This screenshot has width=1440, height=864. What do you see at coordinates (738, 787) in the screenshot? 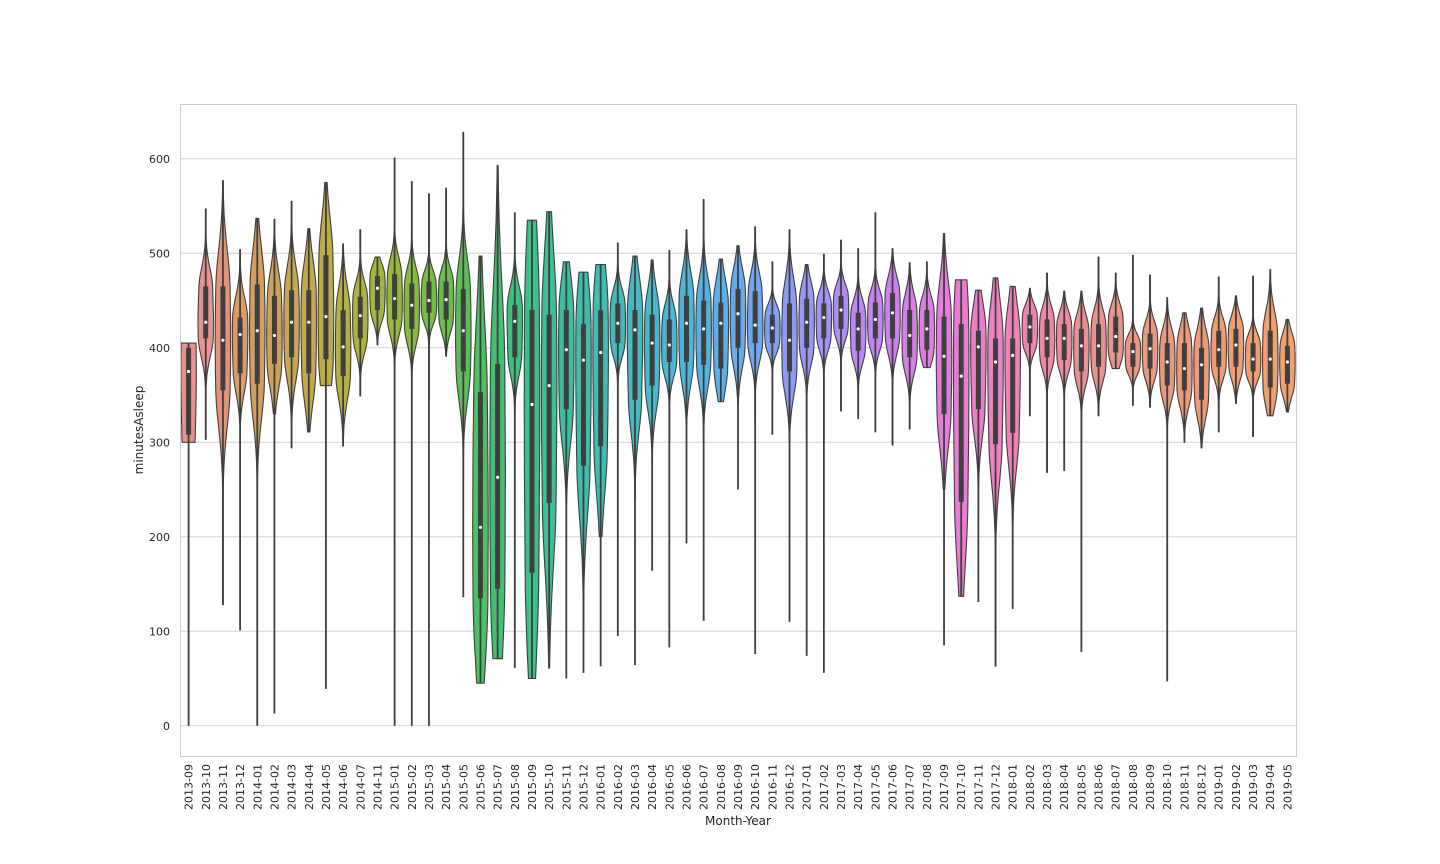
I see `x-tick-label: 2016-09` at bounding box center [738, 787].